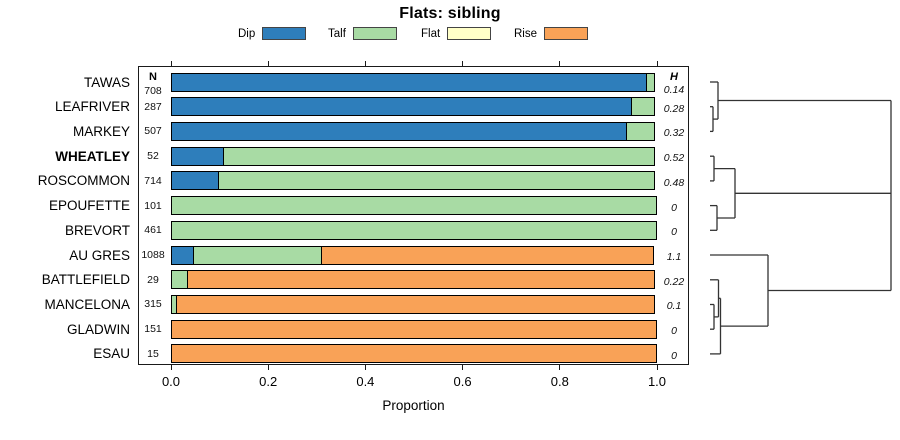 This screenshot has width=900, height=440. What do you see at coordinates (657, 381) in the screenshot?
I see `axis-tick-label: 1.0` at bounding box center [657, 381].